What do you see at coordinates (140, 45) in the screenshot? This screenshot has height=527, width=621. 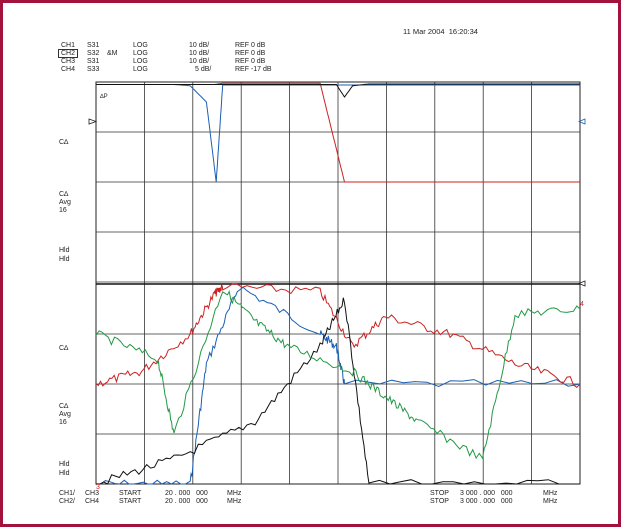 I see `ch1-format: LOG` at bounding box center [140, 45].